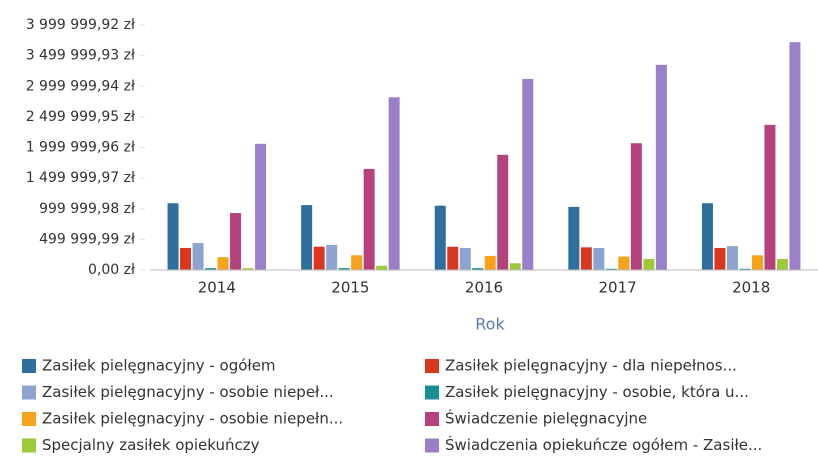  Describe the element at coordinates (80, 148) in the screenshot. I see `y-tick-label: 1 999 999,96 zł` at that location.